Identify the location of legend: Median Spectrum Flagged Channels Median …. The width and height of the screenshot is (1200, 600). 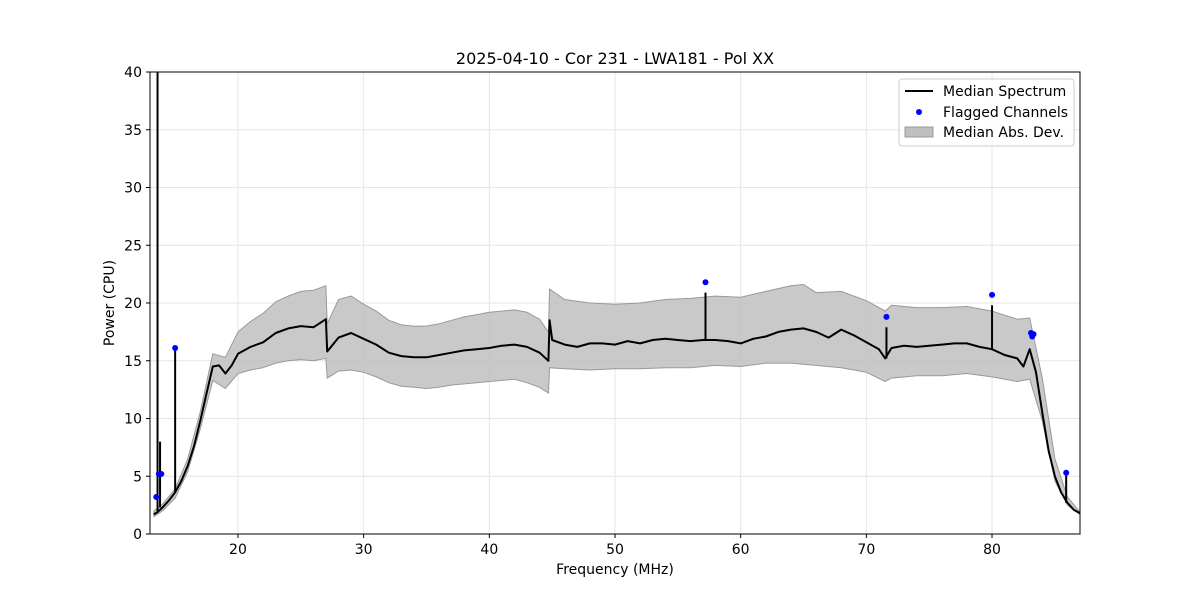
(986, 112).